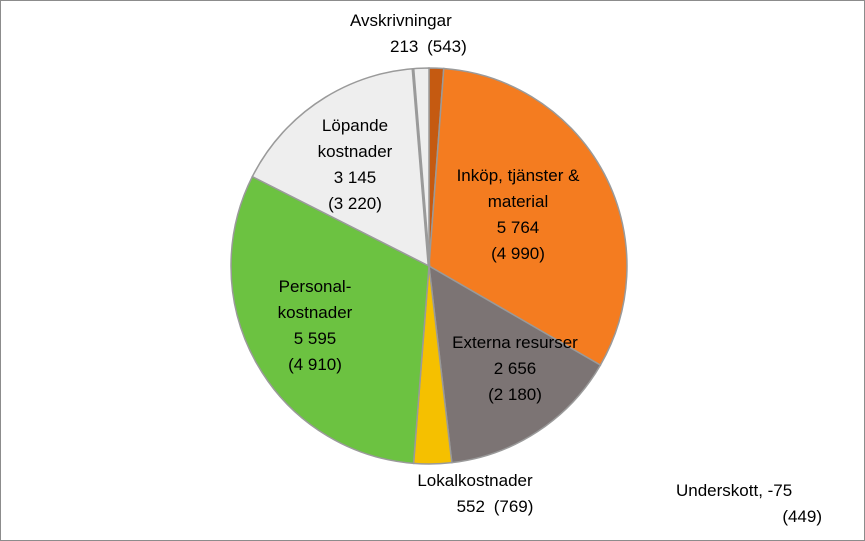 This screenshot has width=865, height=541. What do you see at coordinates (355, 125) in the screenshot?
I see `label-lopande-line1: Löpande` at bounding box center [355, 125].